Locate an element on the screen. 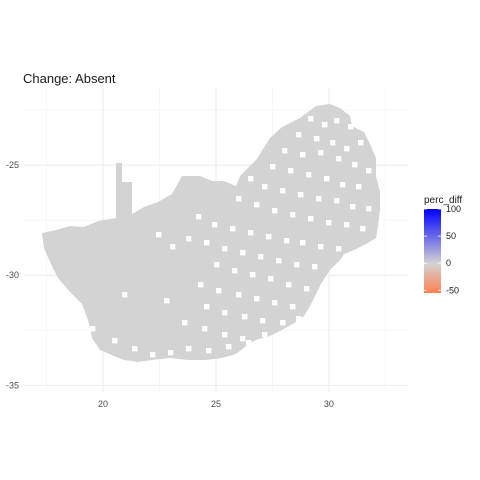  y-axis-ticks: -25 -30 -35 is located at coordinates (12, 275).